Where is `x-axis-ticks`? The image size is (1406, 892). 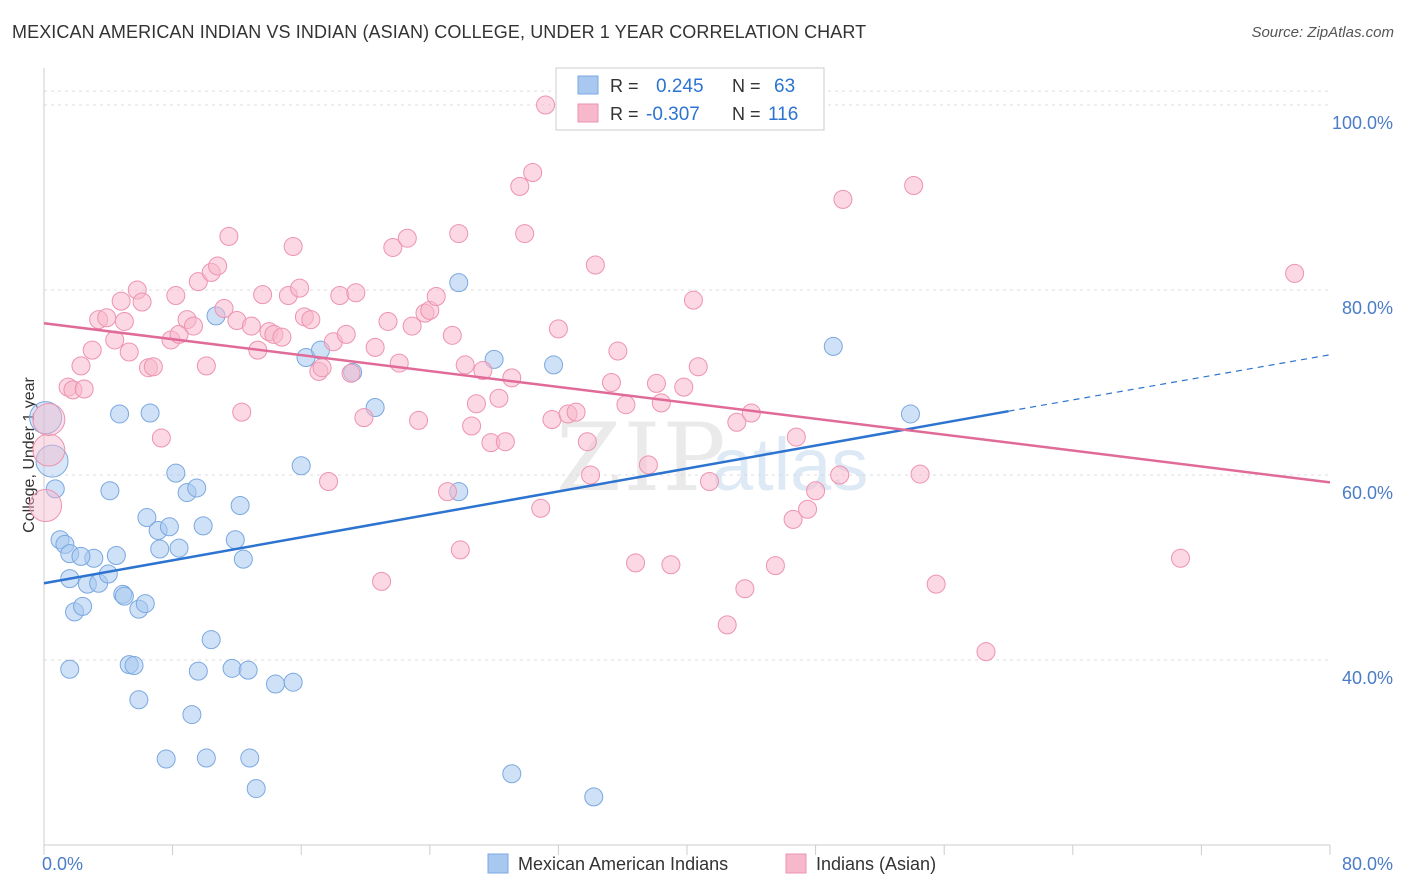 x-axis-ticks is located at coordinates (687, 850).